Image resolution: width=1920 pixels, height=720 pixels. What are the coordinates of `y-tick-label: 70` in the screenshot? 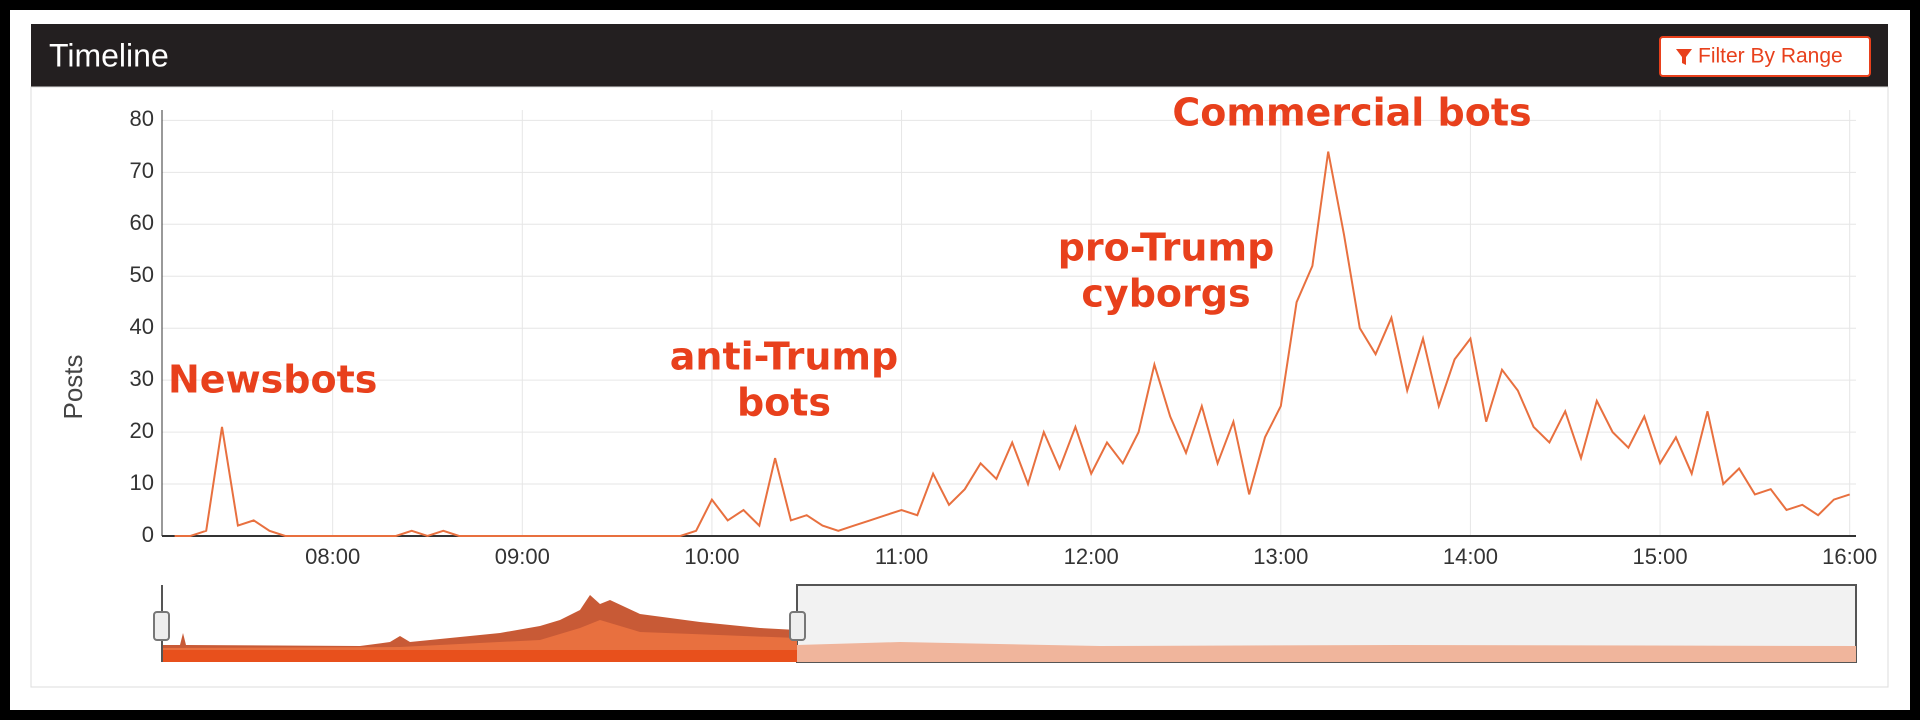 It's located at (142, 170).